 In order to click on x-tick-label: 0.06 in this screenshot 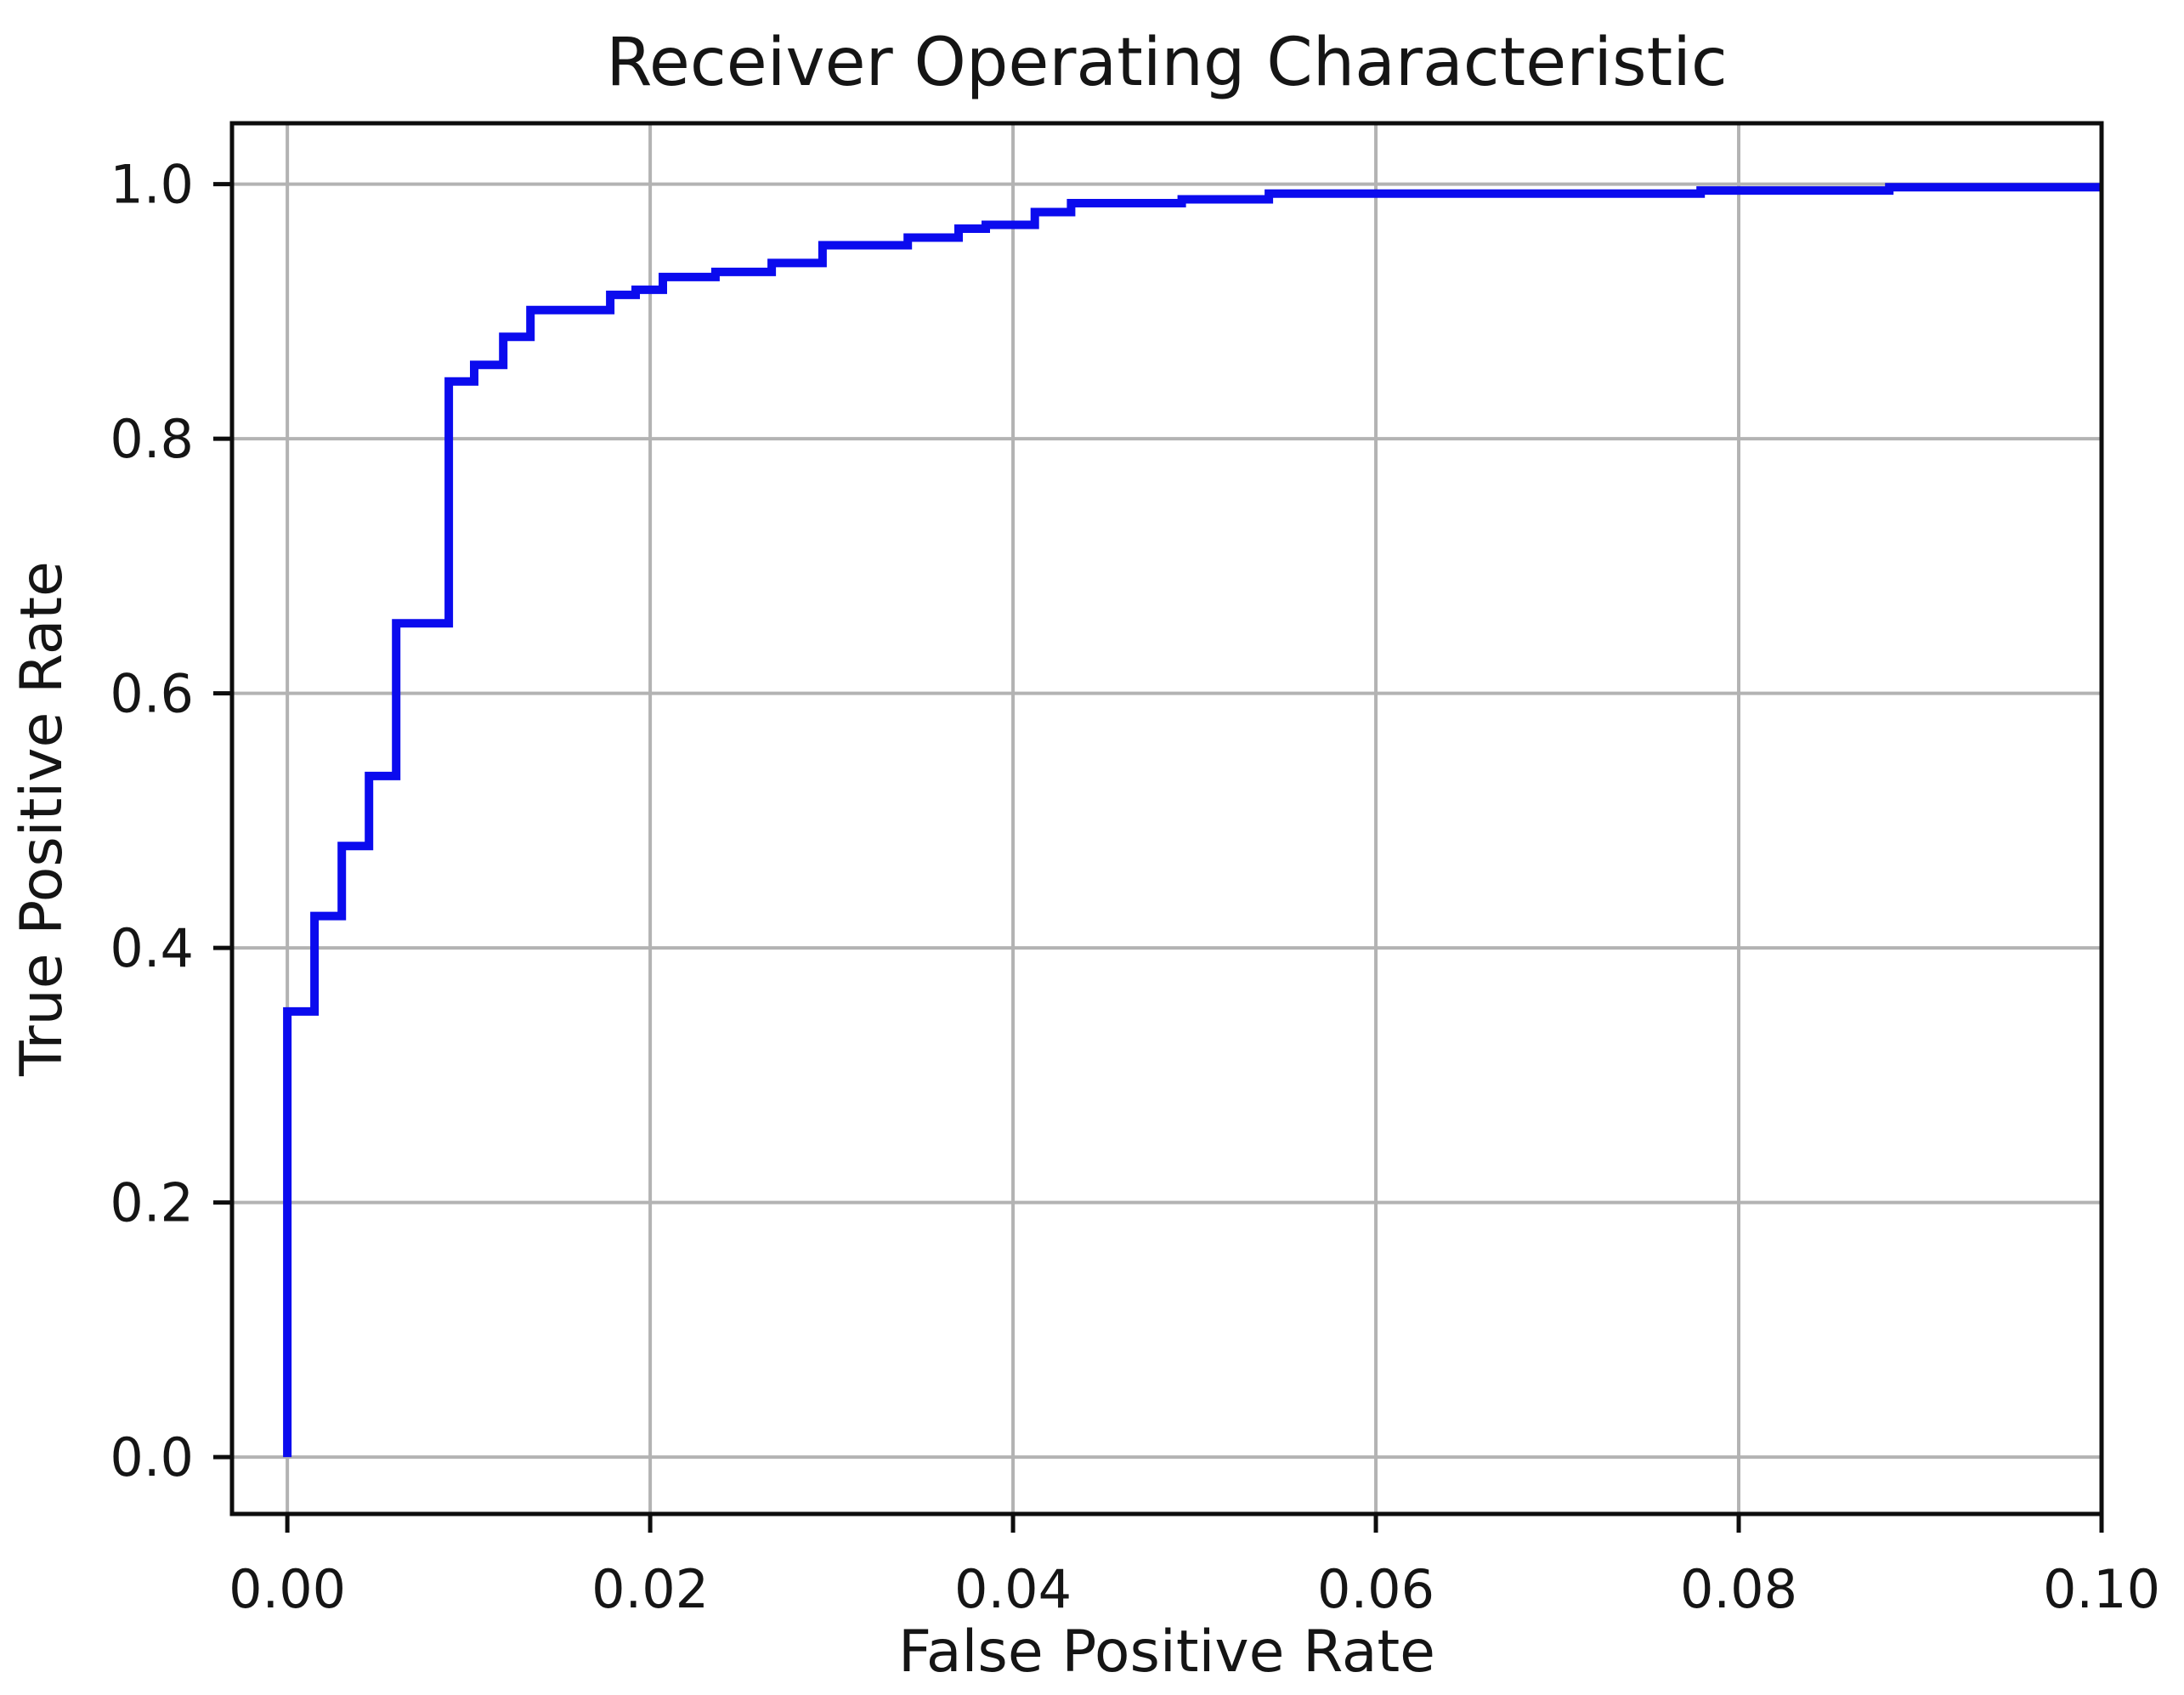, I will do `click(1375, 1589)`.